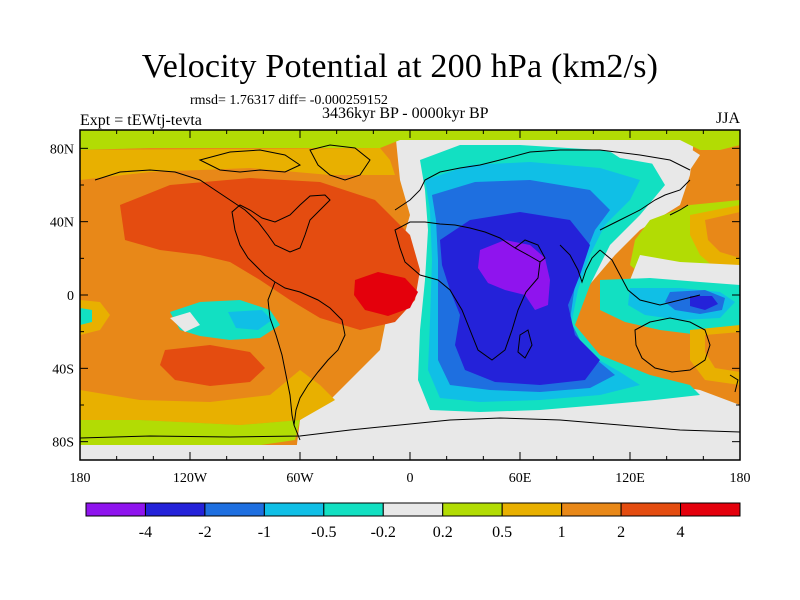 The image size is (800, 600). I want to click on colorbar-label: 1, so click(562, 532).